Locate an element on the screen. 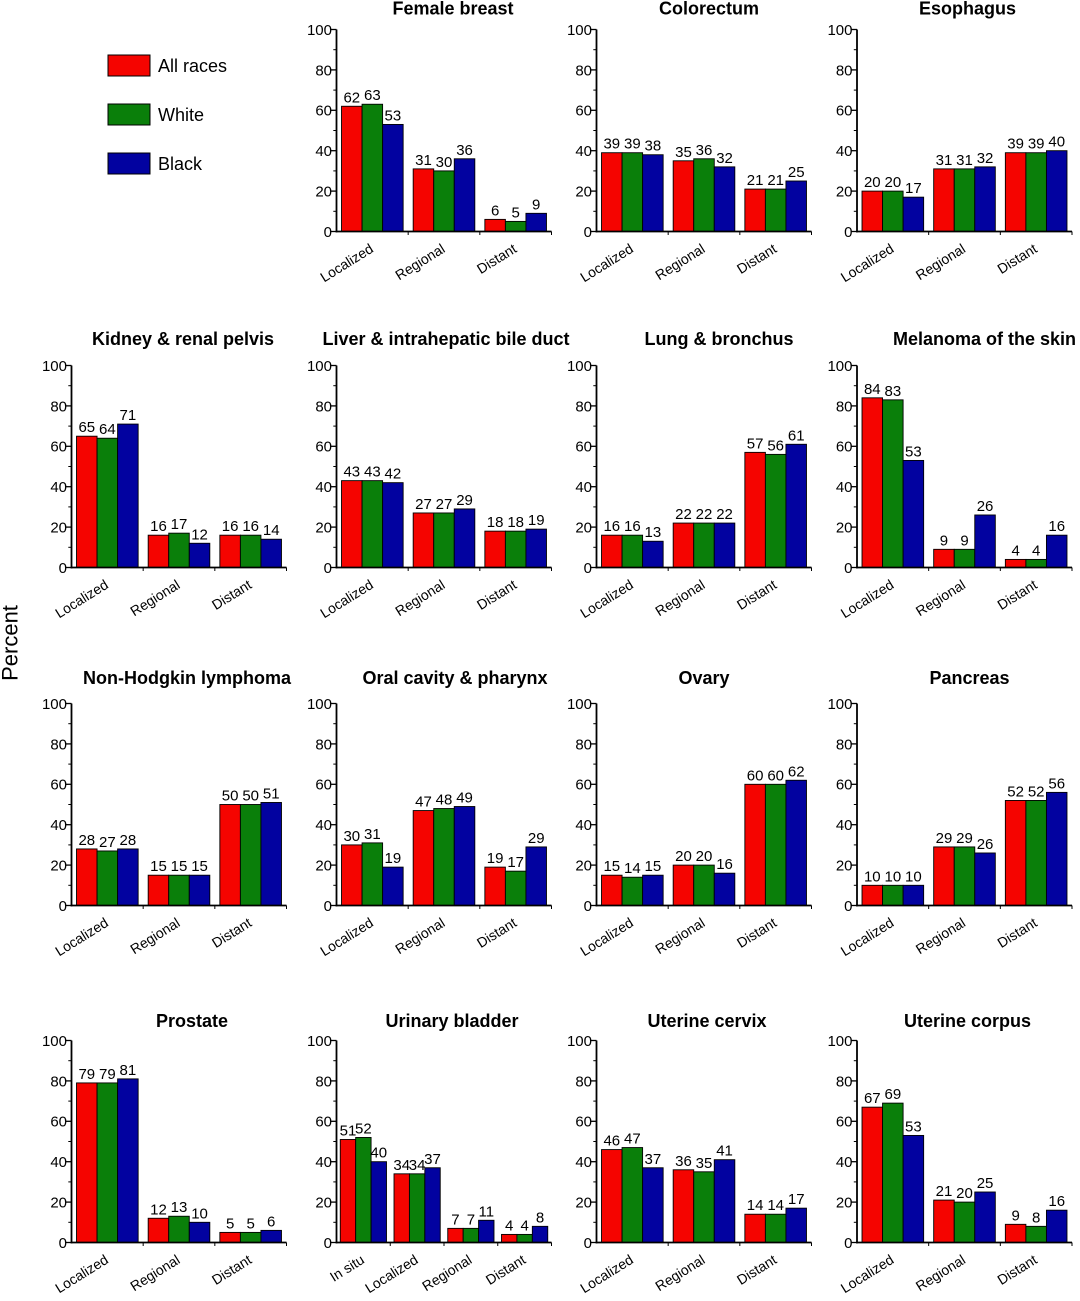 Image resolution: width=1080 pixels, height=1301 pixels. svg-text: Prostate is located at coordinates (192, 1021).